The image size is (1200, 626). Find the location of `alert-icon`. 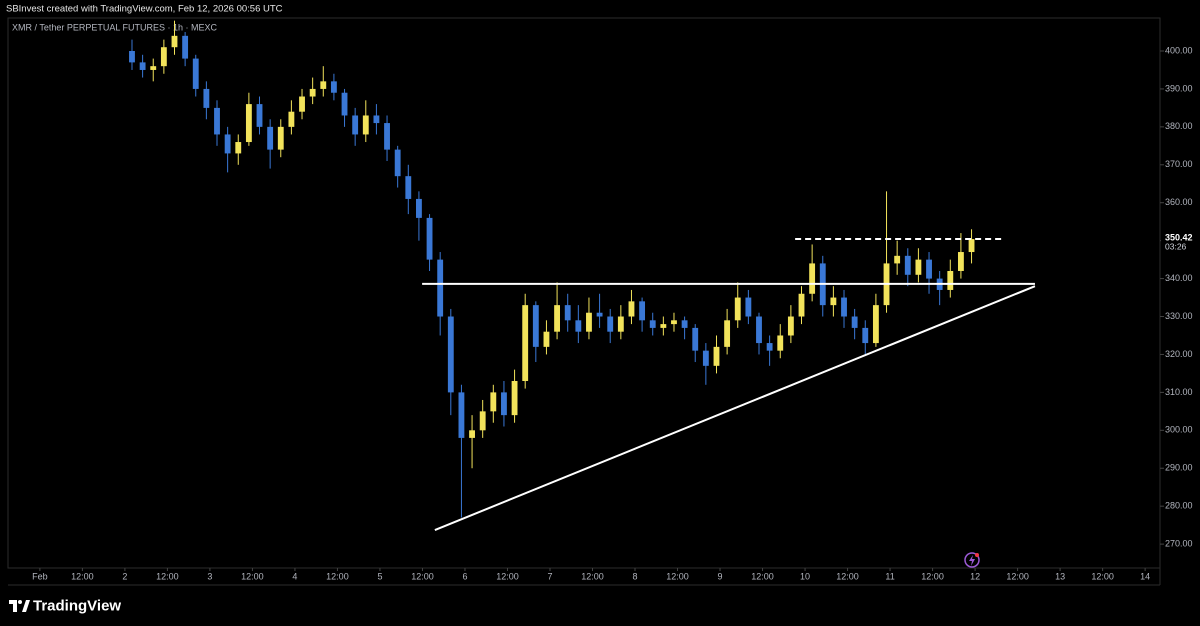

alert-icon is located at coordinates (972, 560).